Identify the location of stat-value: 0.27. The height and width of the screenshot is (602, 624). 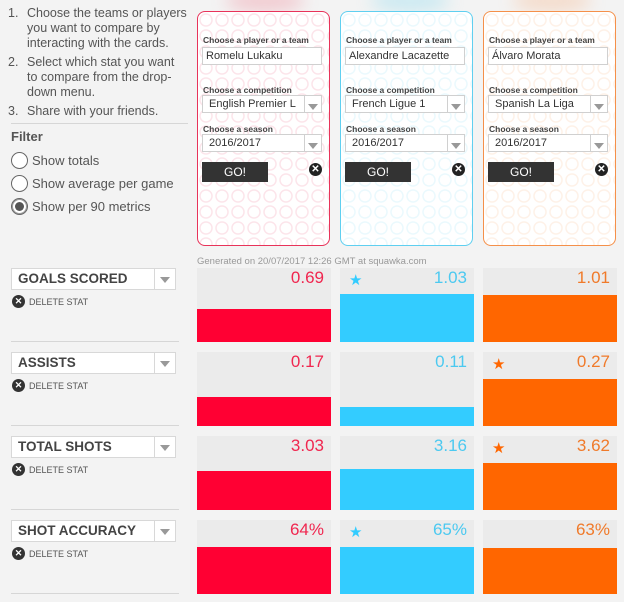
(593, 361).